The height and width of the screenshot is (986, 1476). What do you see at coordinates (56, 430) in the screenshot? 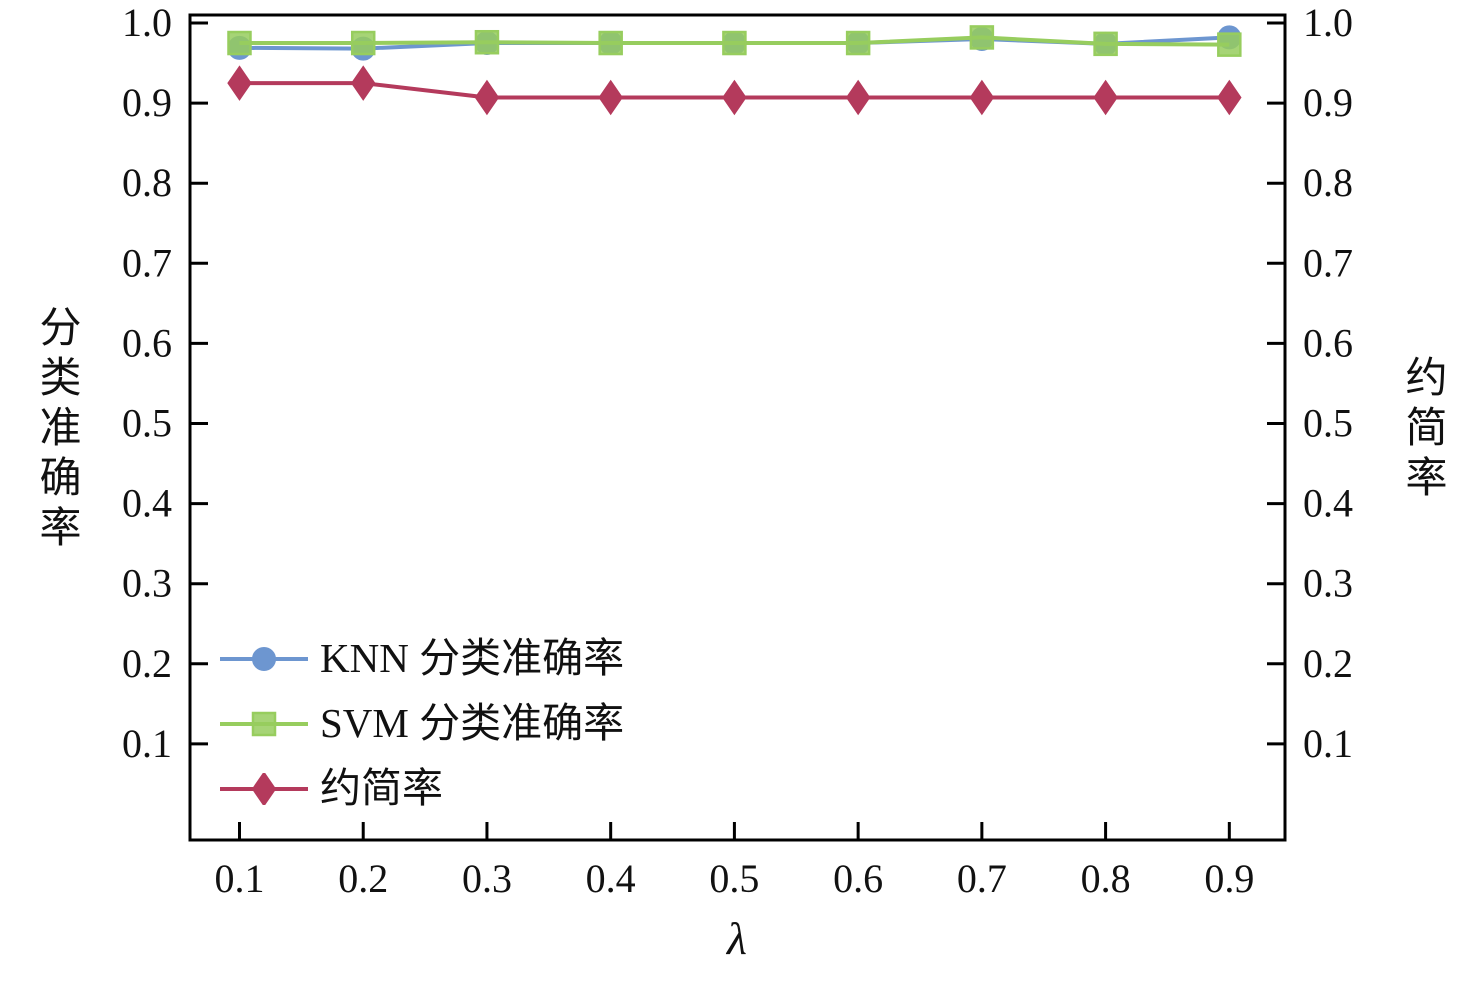
I see `left-axis-title: 分类准确率` at bounding box center [56, 430].